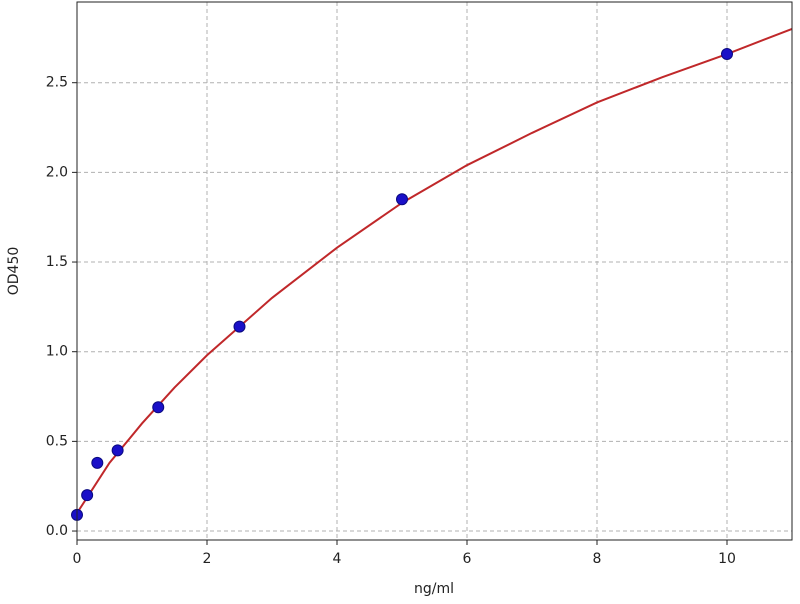 The image size is (800, 604). What do you see at coordinates (57, 352) in the screenshot?
I see `y-tick-label: 1.0` at bounding box center [57, 352].